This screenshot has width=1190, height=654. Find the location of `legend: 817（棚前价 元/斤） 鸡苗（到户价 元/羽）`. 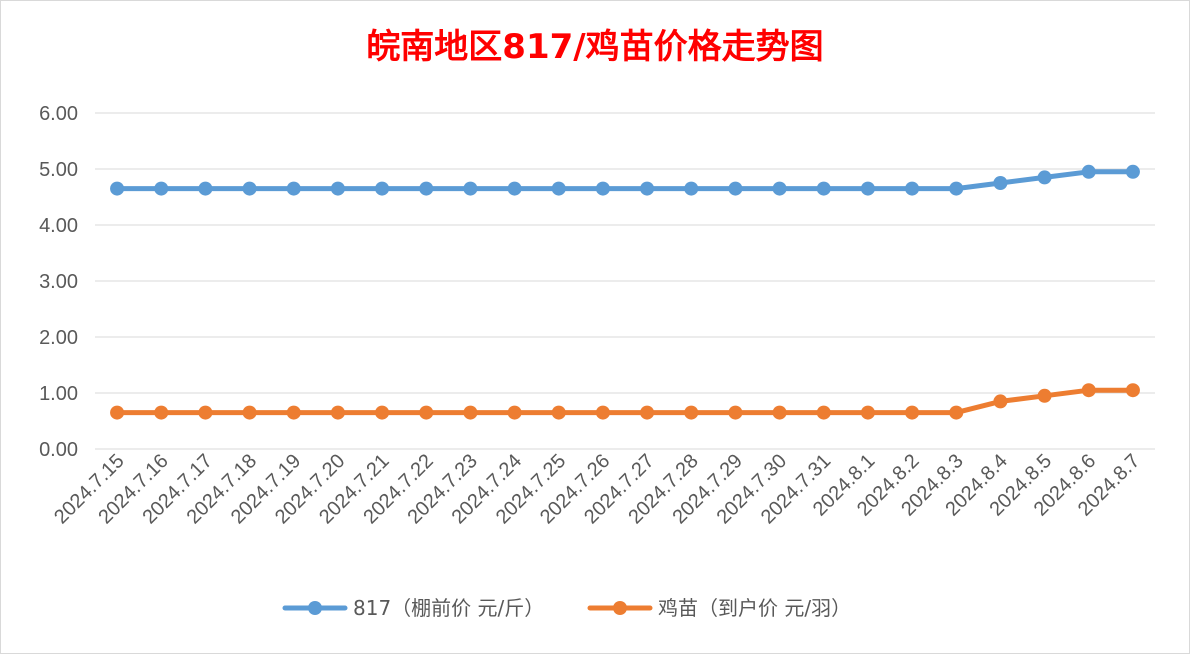

legend: 817（棚前价 元/斤） 鸡苗（到户价 元/羽） is located at coordinates (566, 608).